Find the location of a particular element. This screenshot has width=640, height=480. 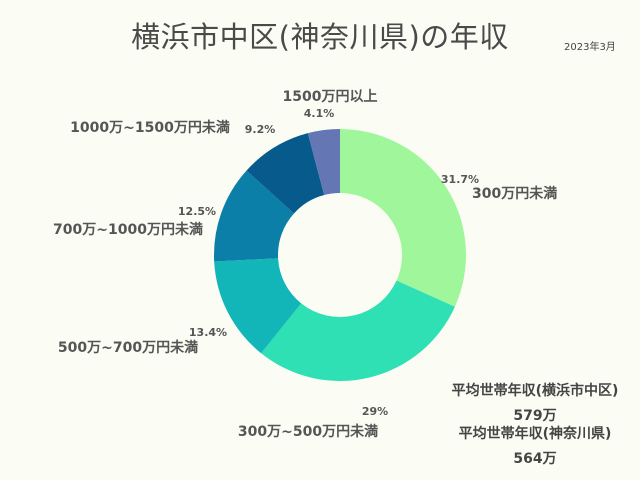

percent-label: 13.4% is located at coordinates (208, 332).